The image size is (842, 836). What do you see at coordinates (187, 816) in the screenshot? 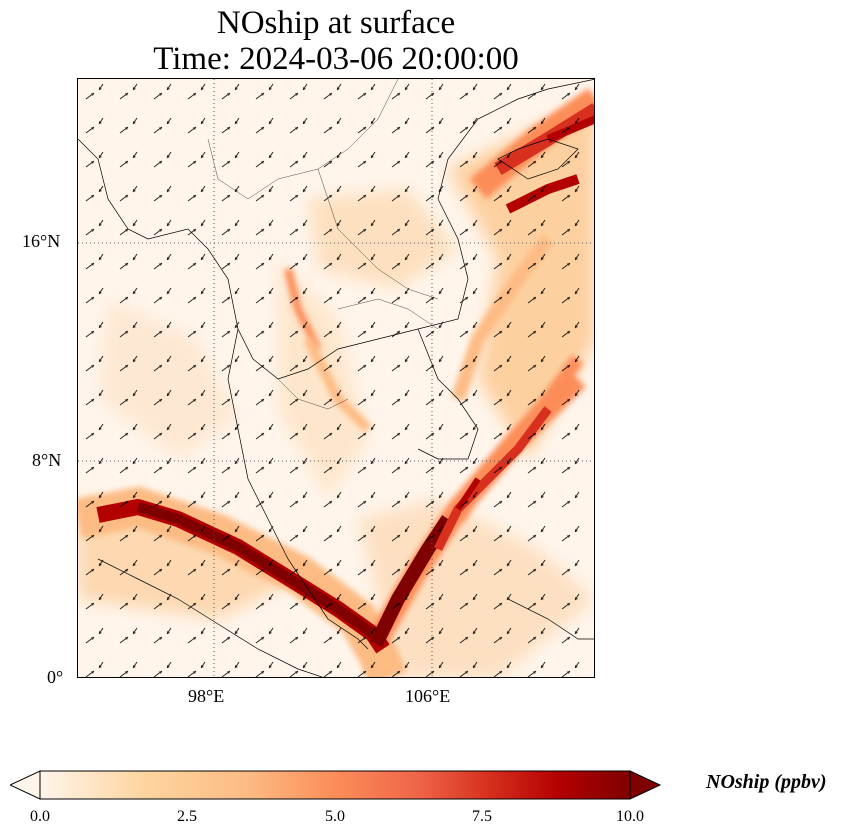
I see `colorbar-tick-2-5: 2.5` at bounding box center [187, 816].